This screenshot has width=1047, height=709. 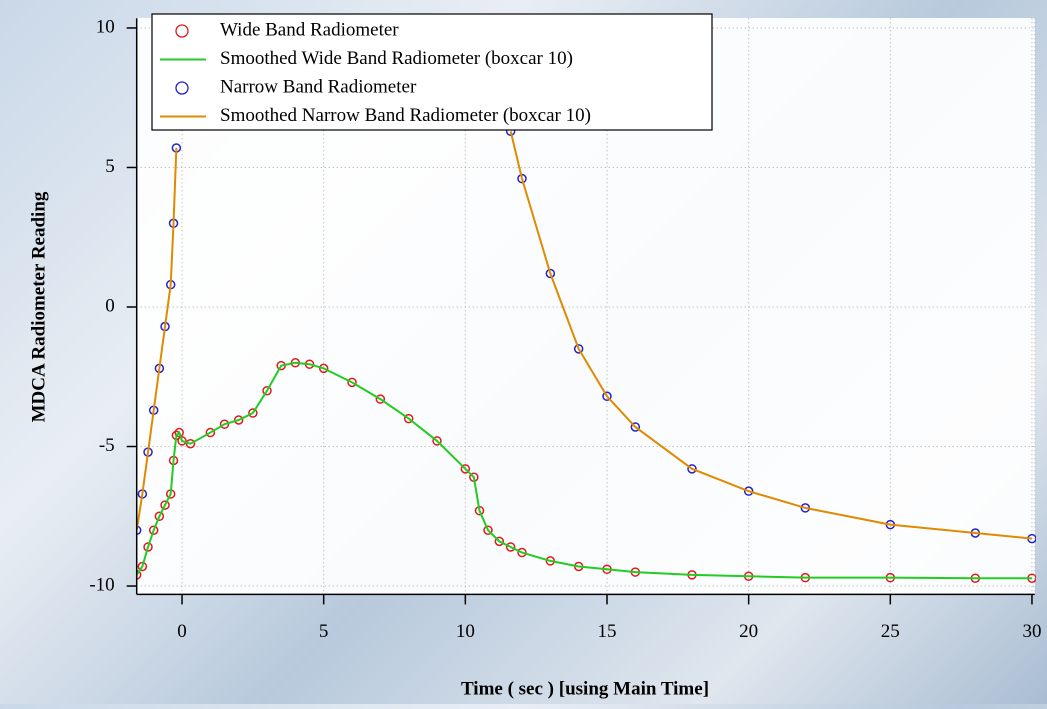 What do you see at coordinates (585, 688) in the screenshot?
I see `x-axis-label: Time ( sec ) [using Main Time]` at bounding box center [585, 688].